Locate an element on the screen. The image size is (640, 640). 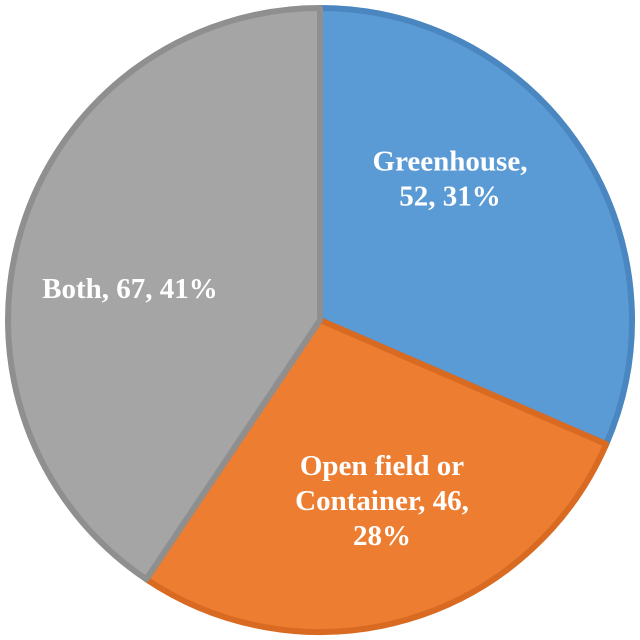
data-label-both: Both, 67, 41% is located at coordinates (130, 289).